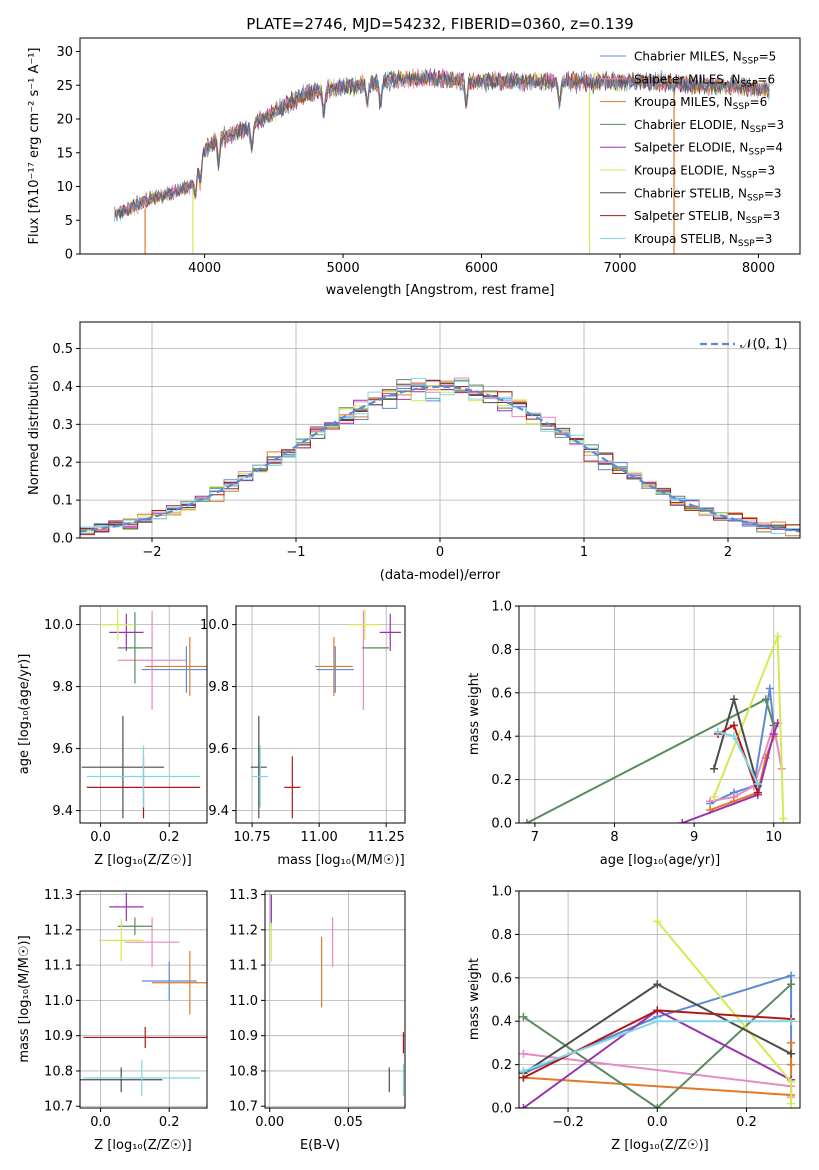  Describe the element at coordinates (763, 344) in the screenshot. I see `legend-label: 𝒩(0, 1)` at that location.